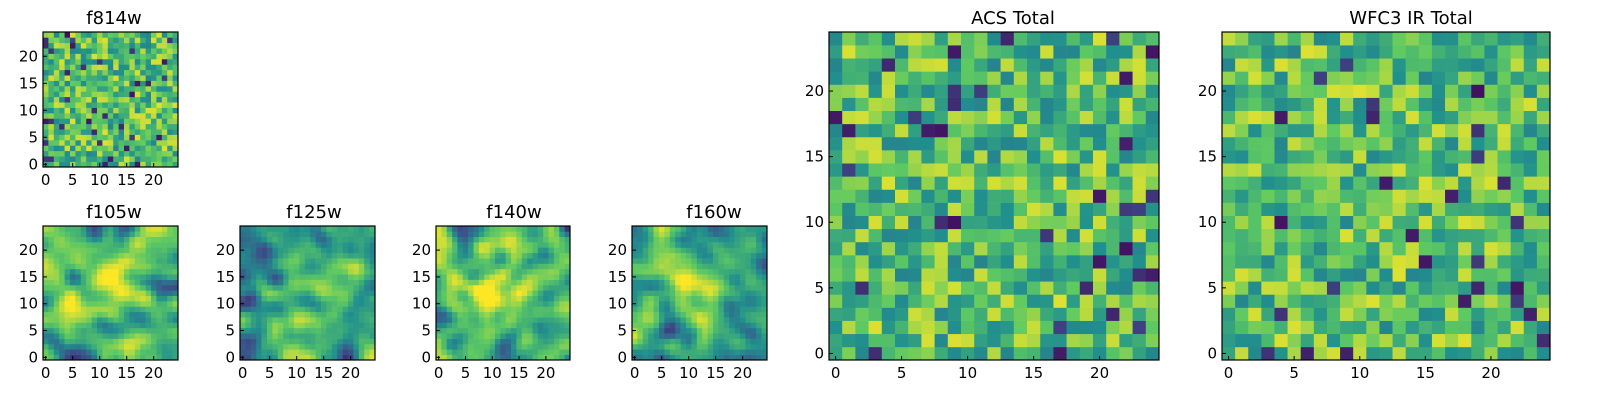 The height and width of the screenshot is (400, 1600). I want to click on x-tick-label: 20, so click(153, 373).